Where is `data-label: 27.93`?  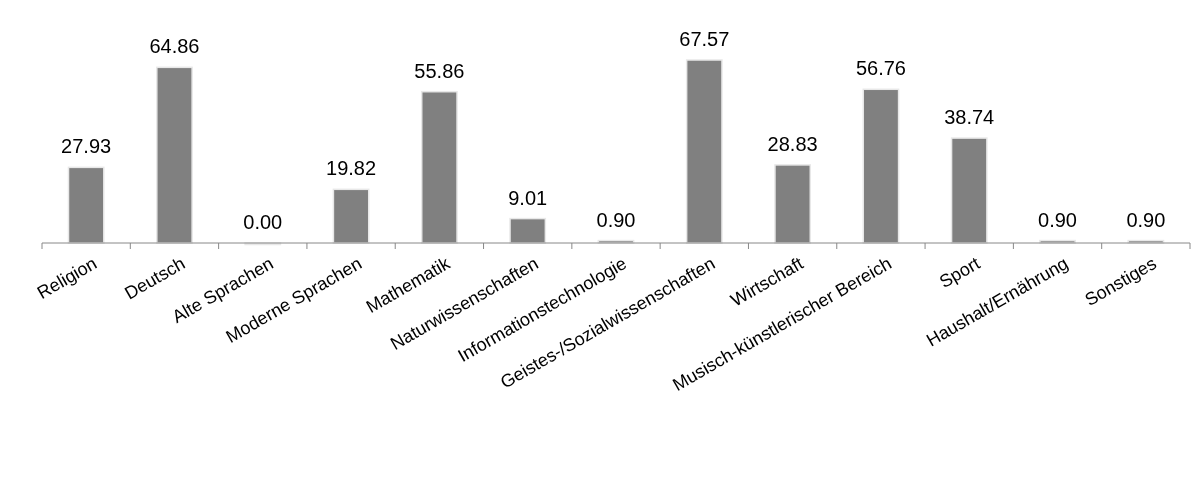 data-label: 27.93 is located at coordinates (86, 146).